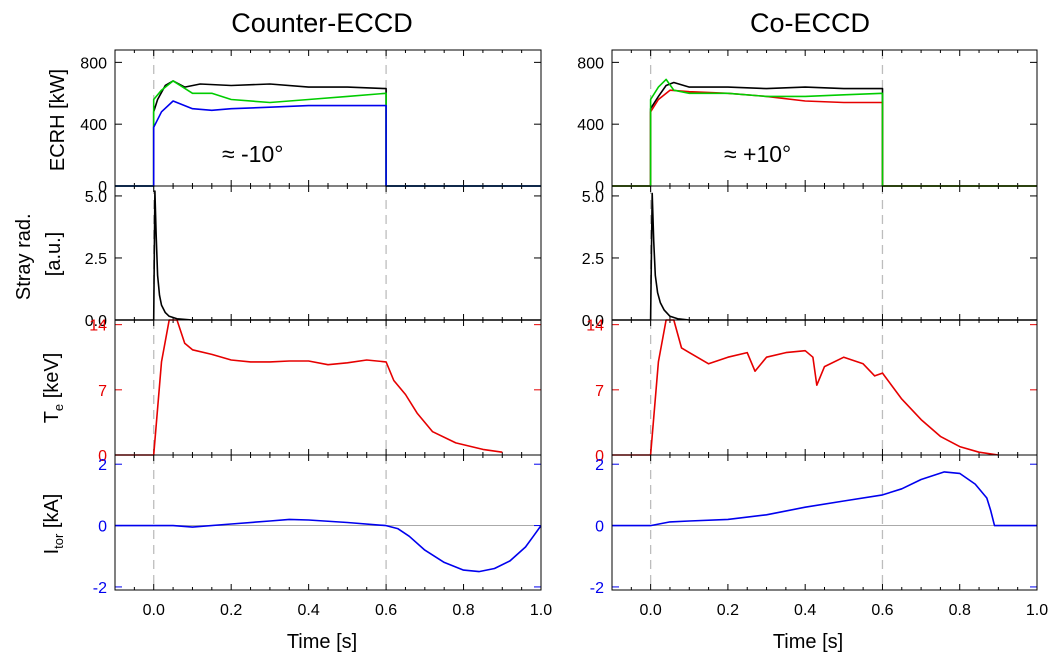 This screenshot has width=1055, height=661. Describe the element at coordinates (52, 514) in the screenshot. I see `y-axis-label-itor-unit: [kA]` at that location.